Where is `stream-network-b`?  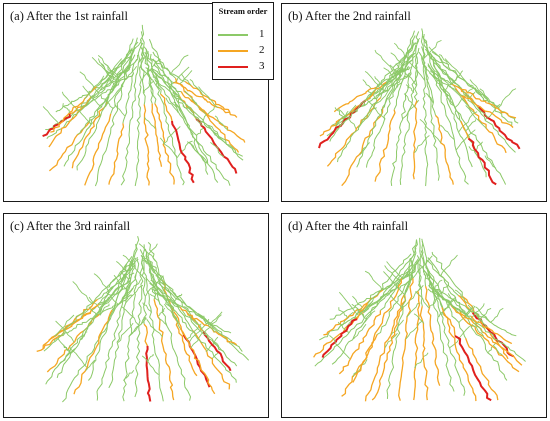
stream-network-b is located at coordinates (419, 107).